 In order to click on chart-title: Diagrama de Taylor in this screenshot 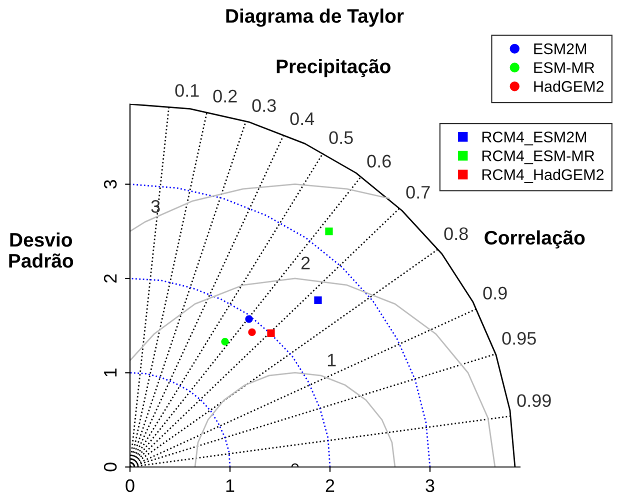, I will do `click(315, 17)`.